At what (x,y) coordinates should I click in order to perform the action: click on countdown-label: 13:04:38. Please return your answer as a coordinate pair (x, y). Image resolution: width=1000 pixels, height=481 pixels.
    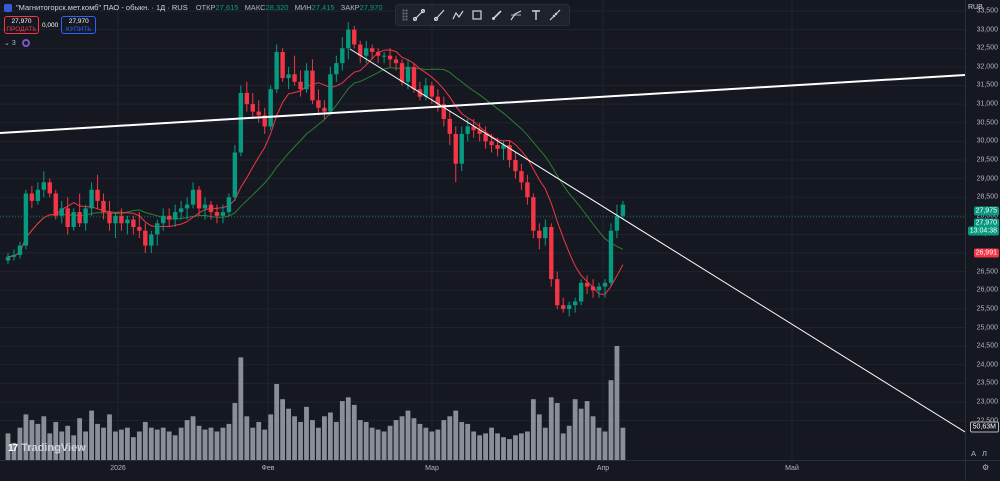
    Looking at the image, I should click on (983, 231).